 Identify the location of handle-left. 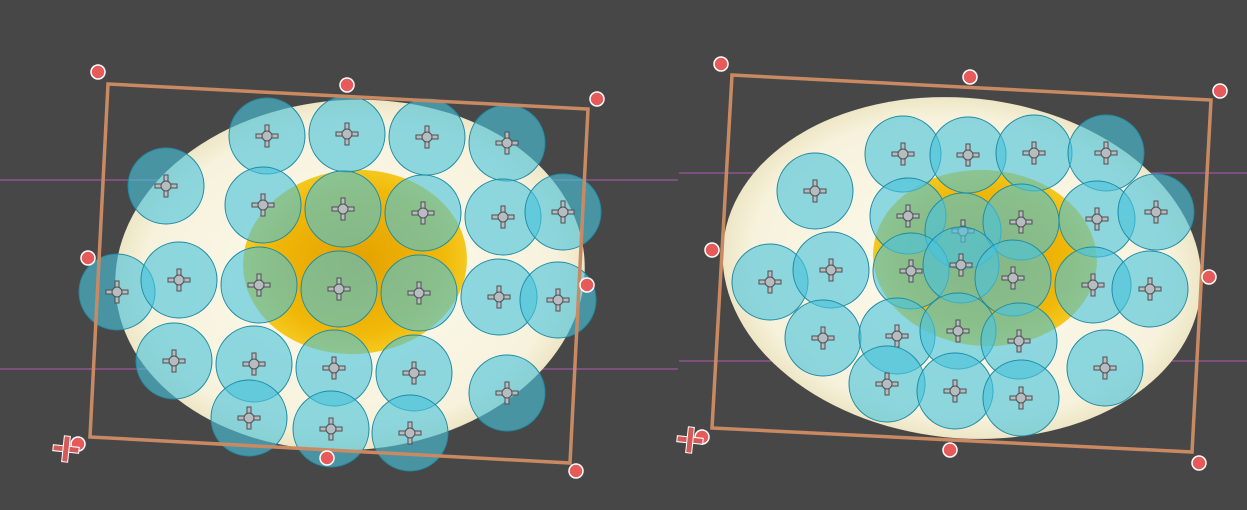
(88, 258).